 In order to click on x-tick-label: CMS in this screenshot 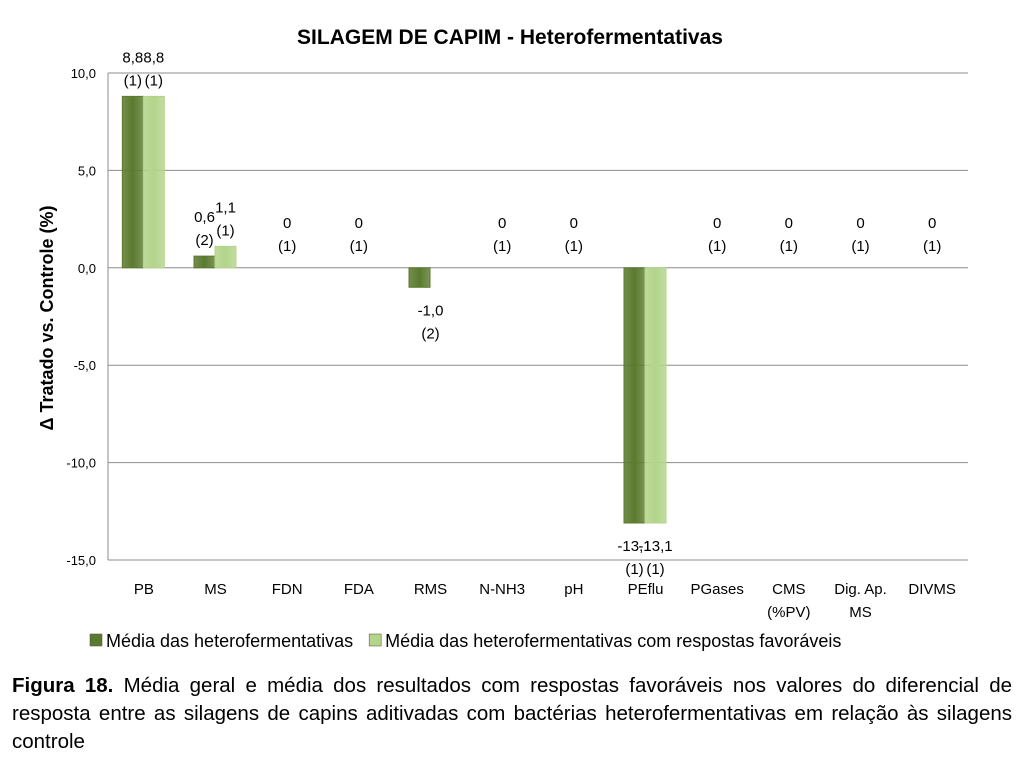, I will do `click(788, 589)`.